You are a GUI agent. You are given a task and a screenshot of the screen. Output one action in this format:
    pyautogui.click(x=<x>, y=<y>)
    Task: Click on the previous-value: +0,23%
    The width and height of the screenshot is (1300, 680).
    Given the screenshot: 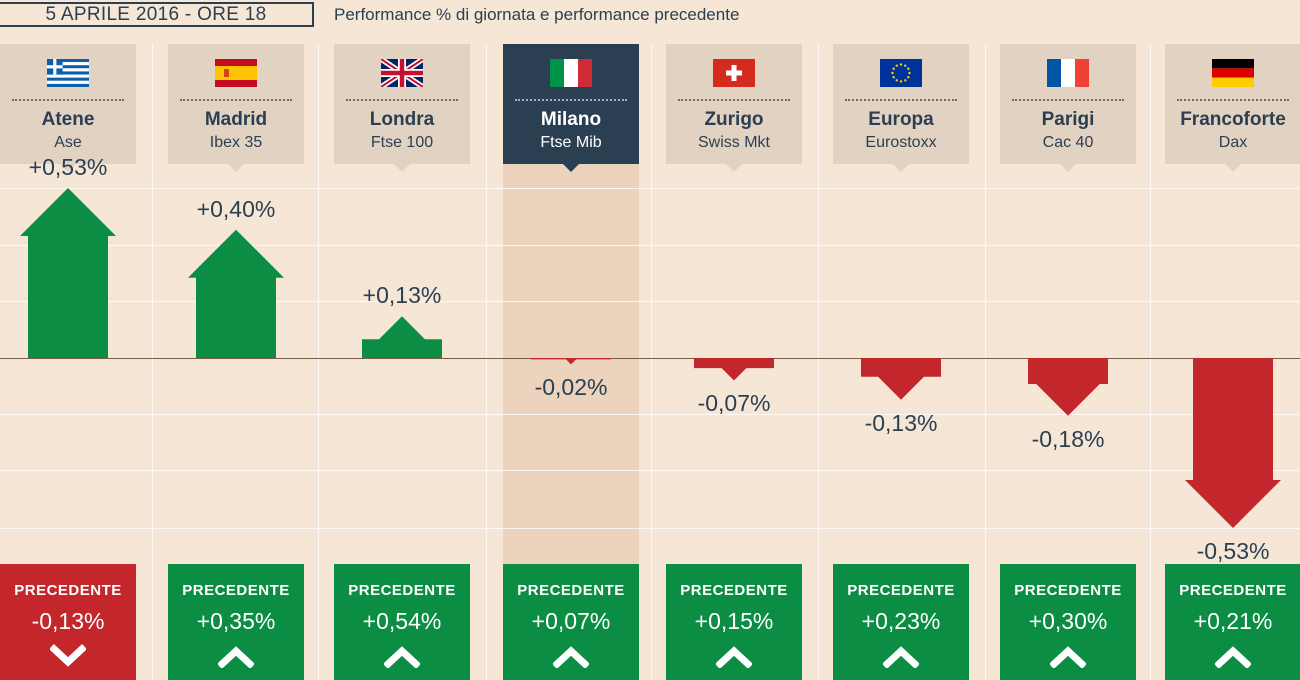 What is the action you would take?
    pyautogui.click(x=901, y=621)
    